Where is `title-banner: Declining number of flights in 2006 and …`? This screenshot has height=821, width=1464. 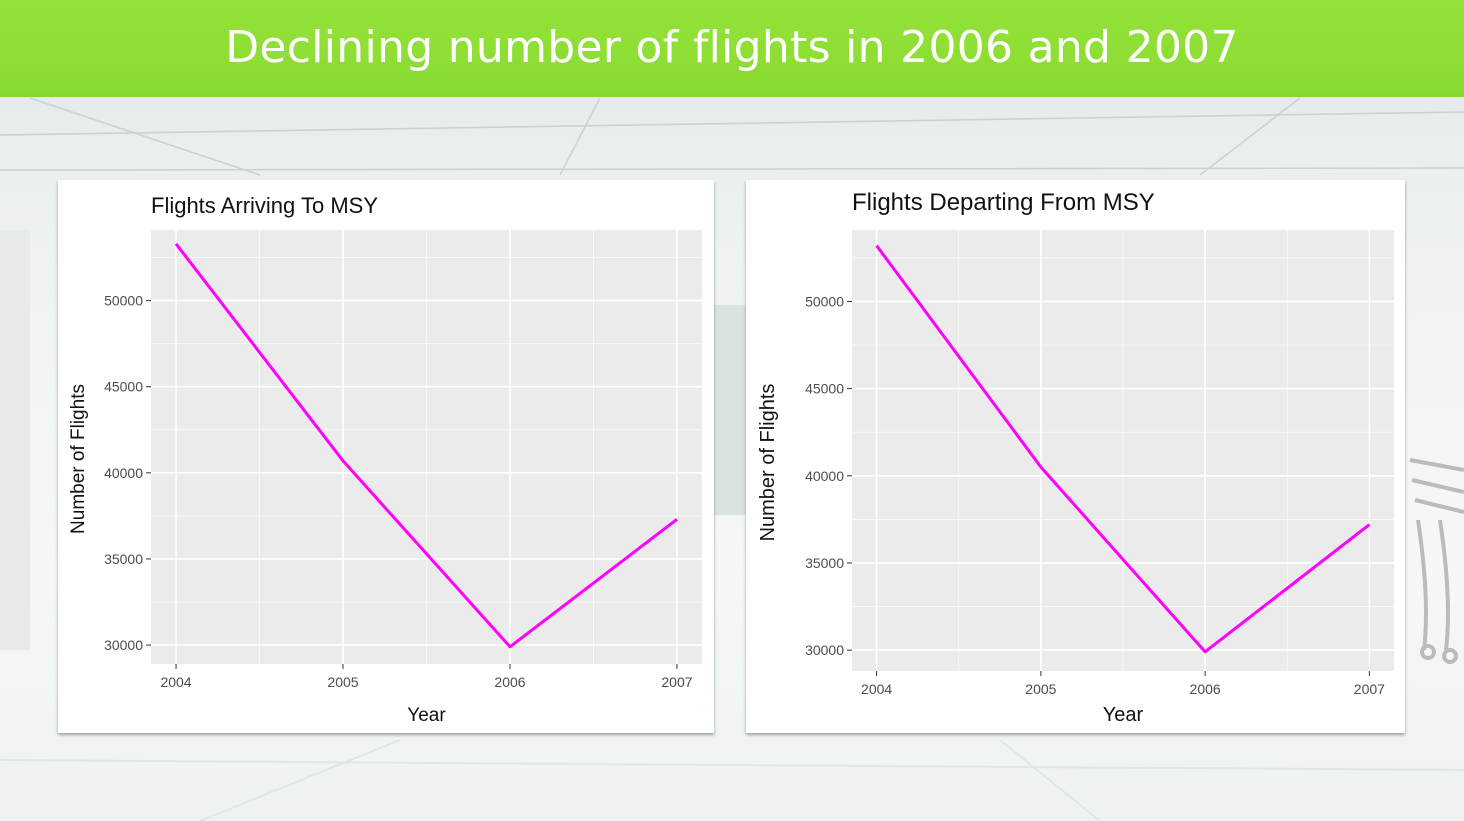
title-banner: Declining number of flights in 2006 and … is located at coordinates (732, 48).